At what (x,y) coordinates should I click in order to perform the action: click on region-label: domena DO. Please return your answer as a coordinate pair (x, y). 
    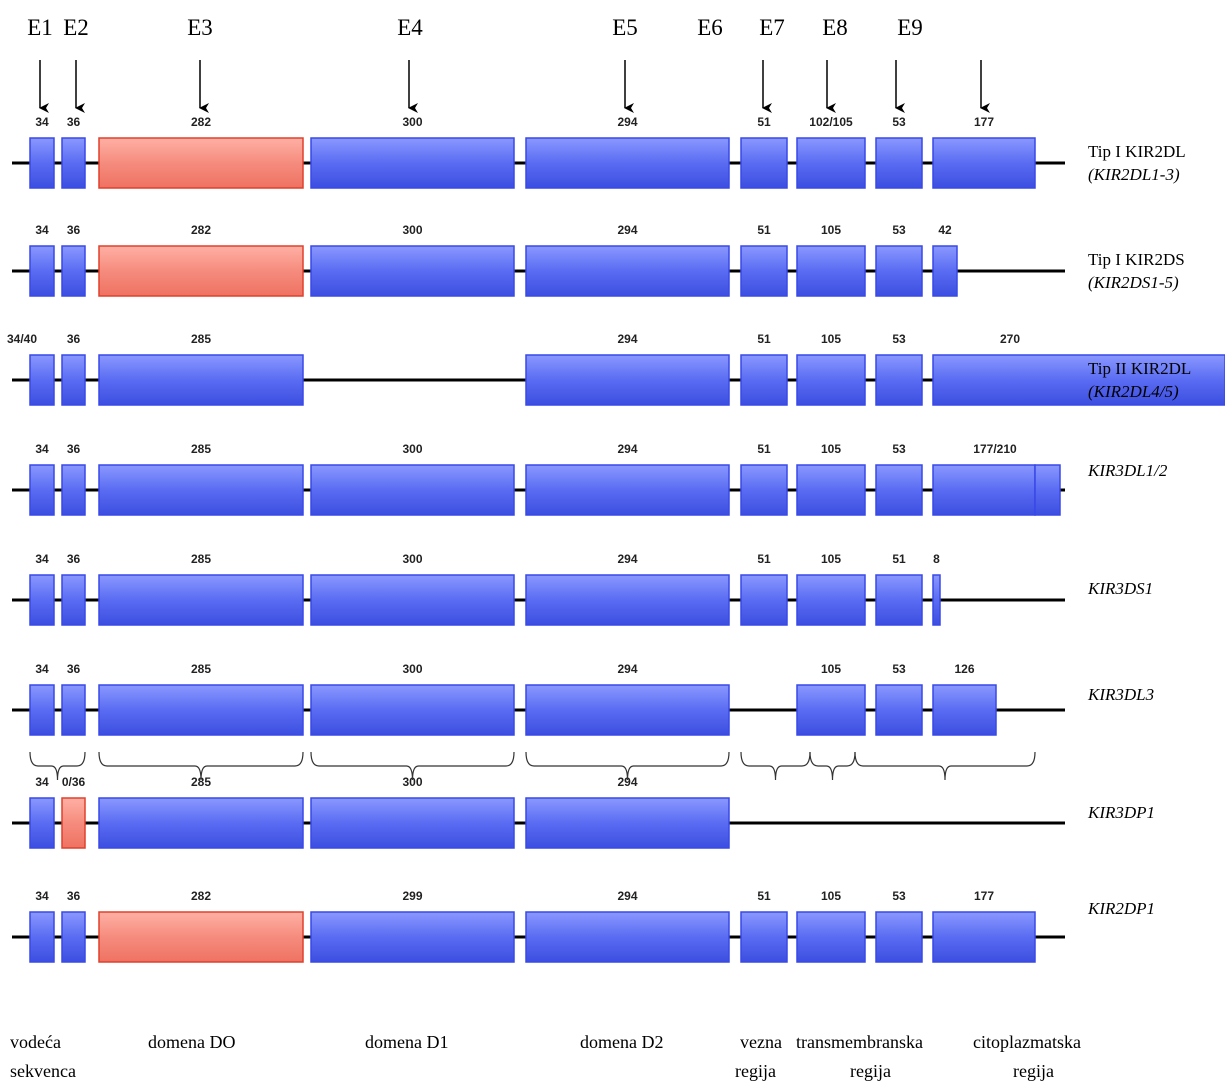
    Looking at the image, I should click on (191, 1042).